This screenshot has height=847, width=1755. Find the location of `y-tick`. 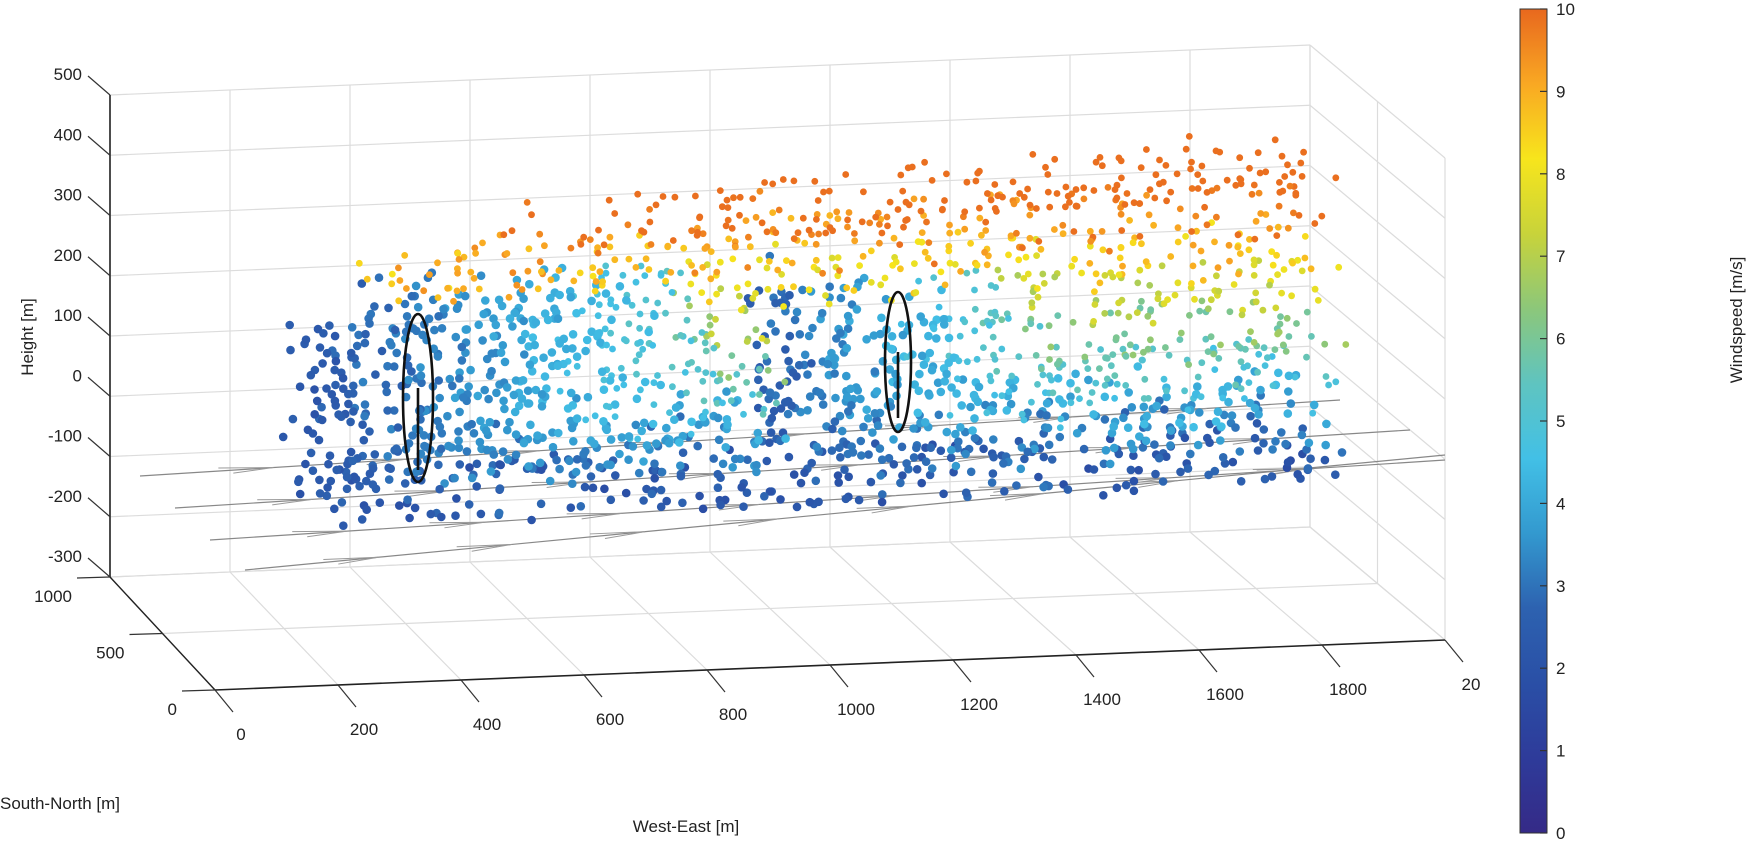

y-tick is located at coordinates (146, 634).